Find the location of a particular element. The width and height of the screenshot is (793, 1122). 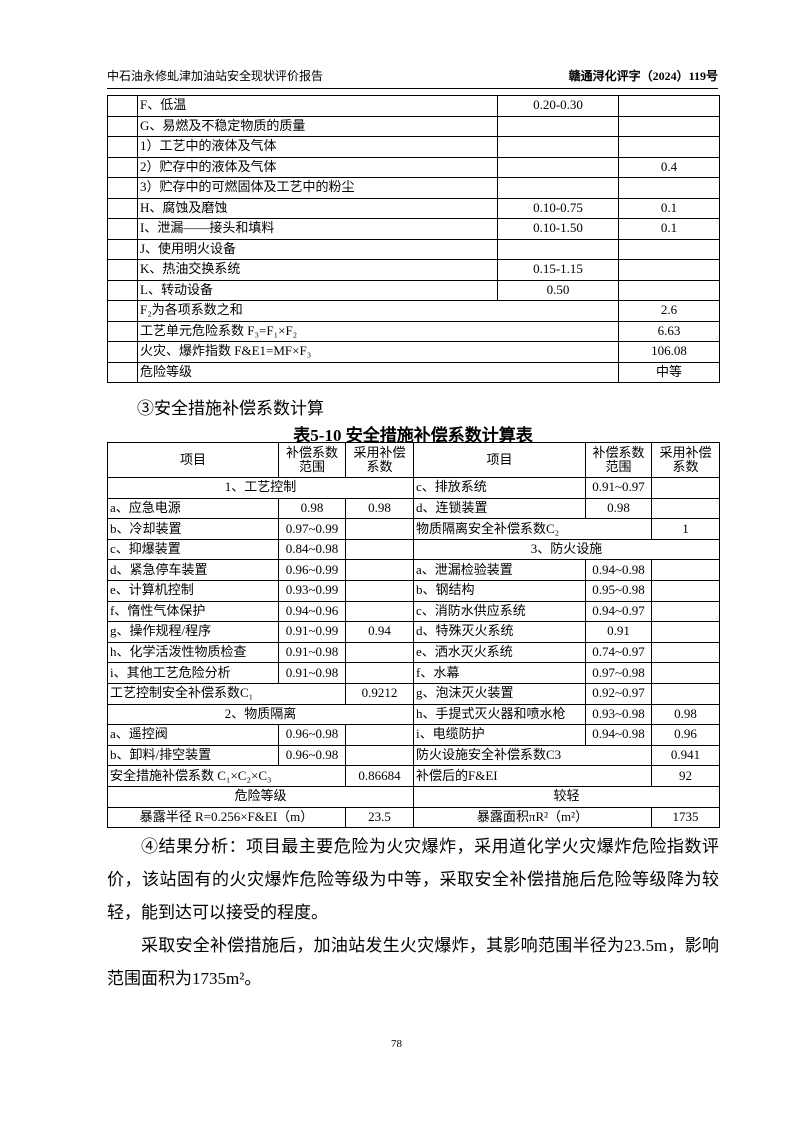

table-cell: 0.98 is located at coordinates (312, 508).